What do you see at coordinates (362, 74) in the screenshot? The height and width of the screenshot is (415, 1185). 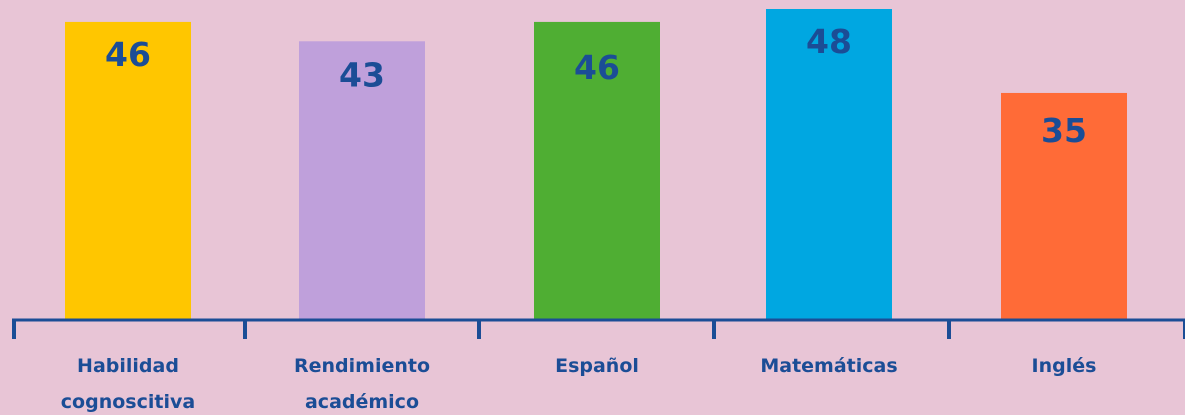 I see `value-label-rendimiento-academico: 43` at bounding box center [362, 74].